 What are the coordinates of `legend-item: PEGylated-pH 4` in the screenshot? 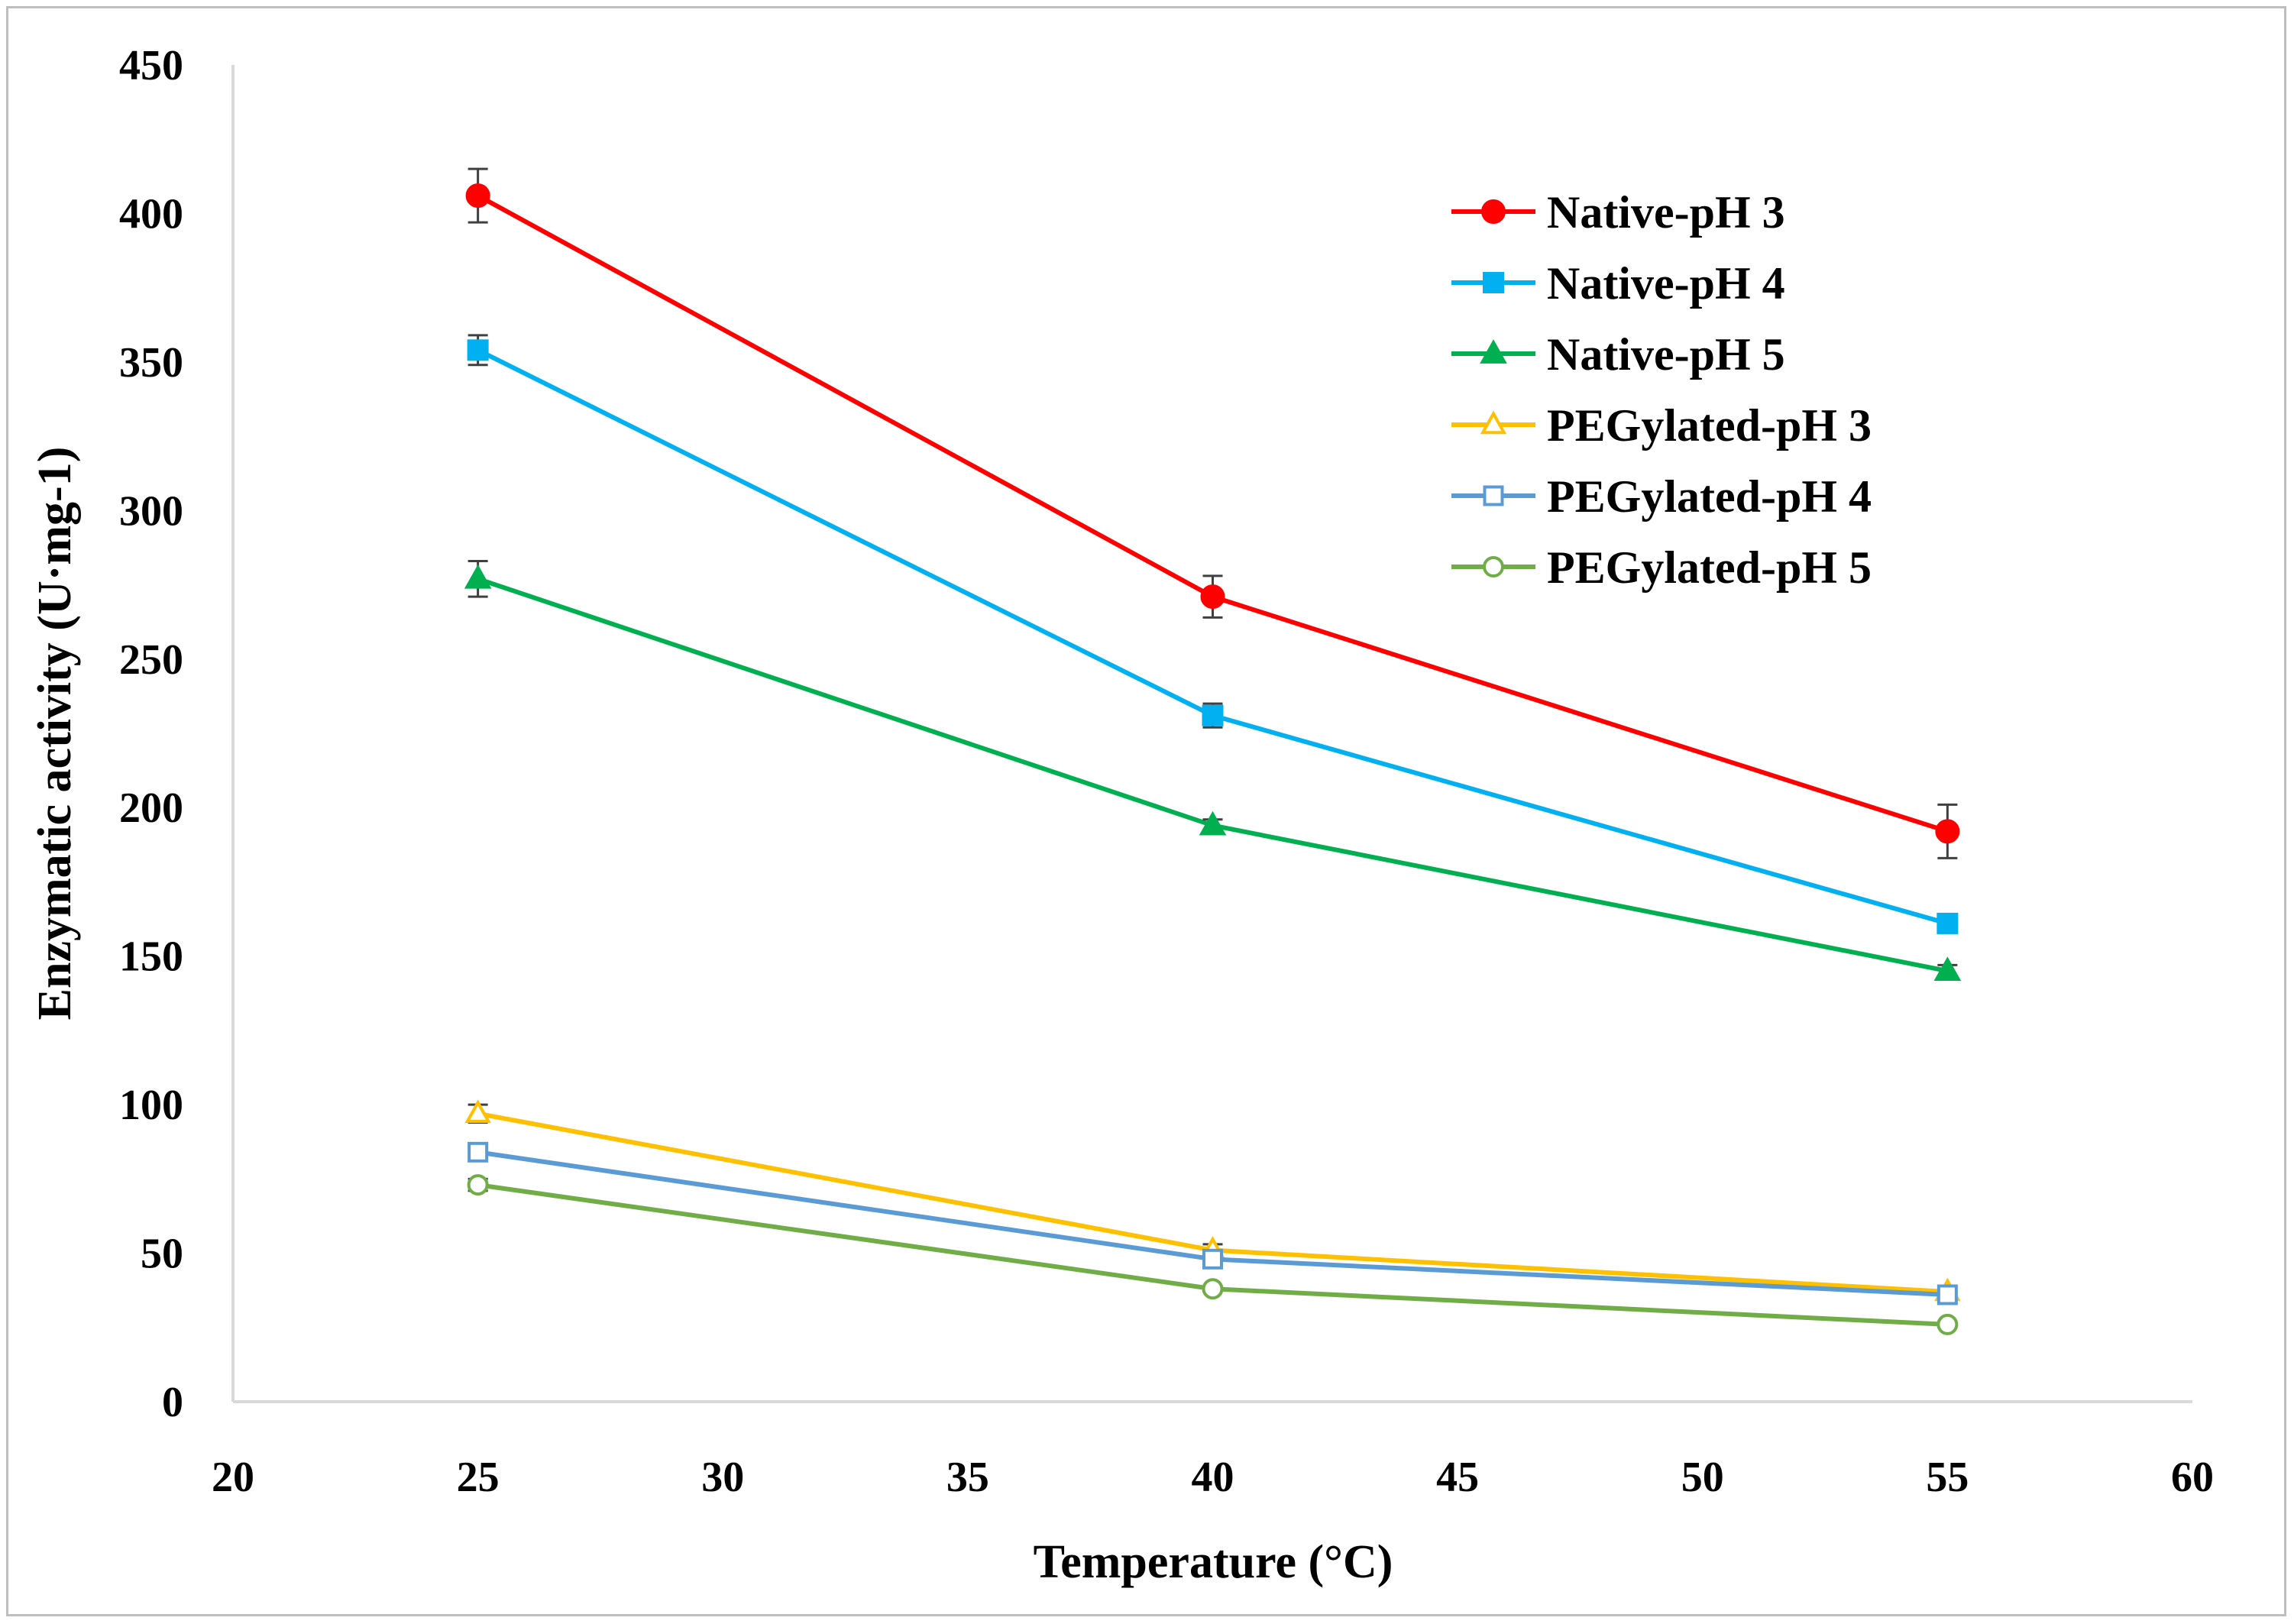 It's located at (1662, 496).